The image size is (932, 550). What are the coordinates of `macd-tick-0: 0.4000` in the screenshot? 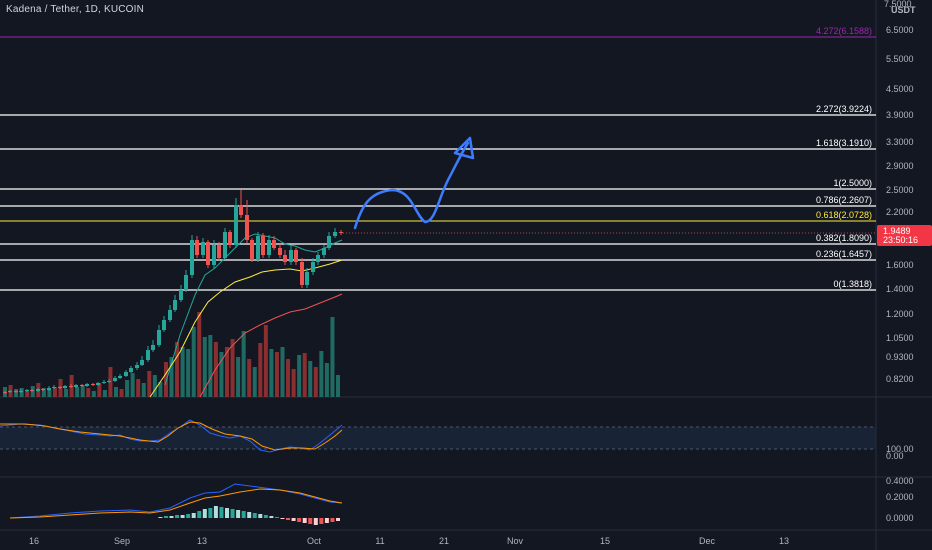 It's located at (900, 481).